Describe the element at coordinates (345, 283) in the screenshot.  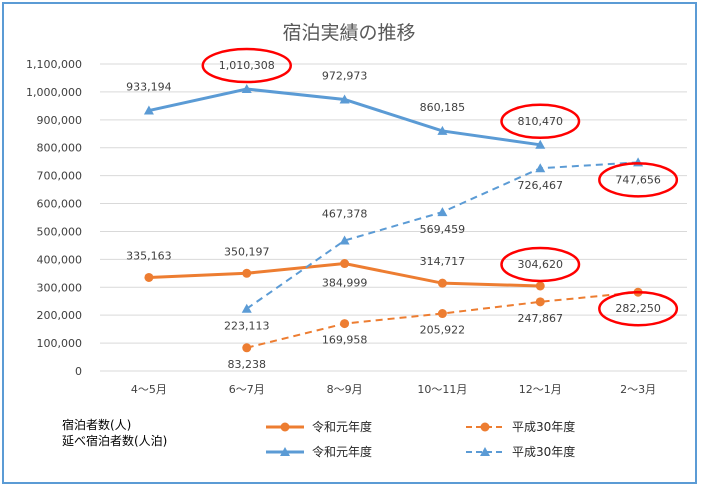
I see `data-label: 384,999` at that location.